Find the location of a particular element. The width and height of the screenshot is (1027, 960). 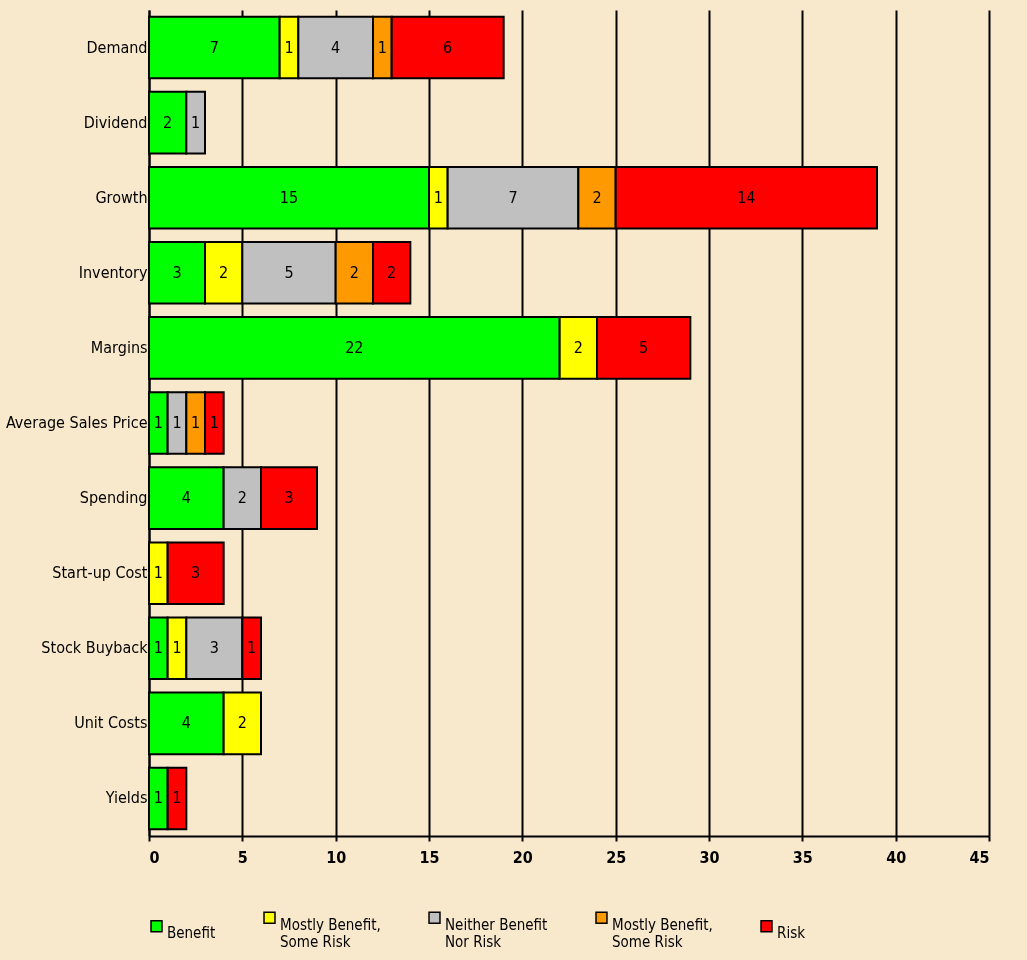

legend-label: Benefit is located at coordinates (191, 933).